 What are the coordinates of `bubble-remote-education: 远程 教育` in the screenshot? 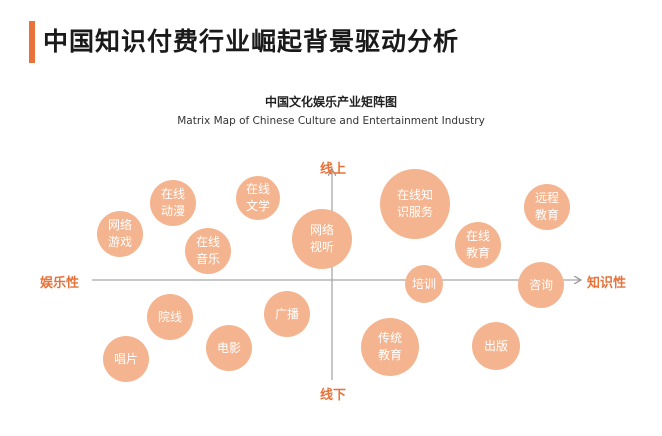 It's located at (547, 207).